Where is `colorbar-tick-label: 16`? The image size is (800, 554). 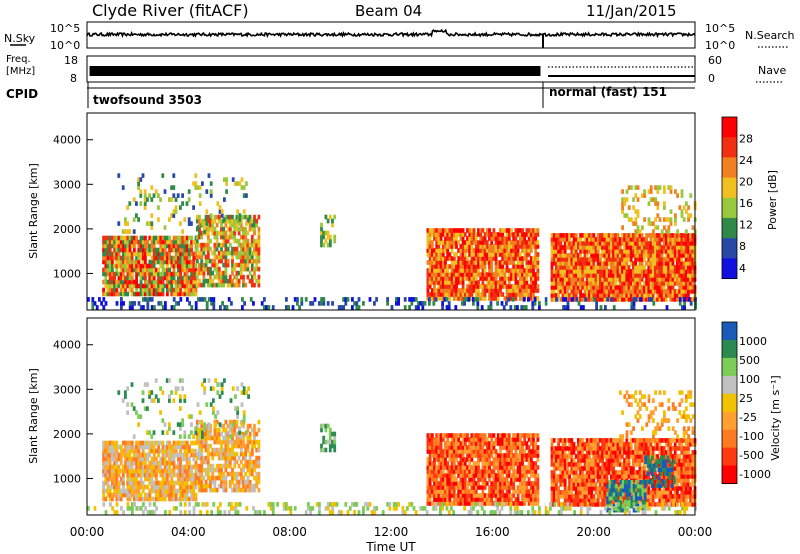
colorbar-tick-label: 16 is located at coordinates (746, 203).